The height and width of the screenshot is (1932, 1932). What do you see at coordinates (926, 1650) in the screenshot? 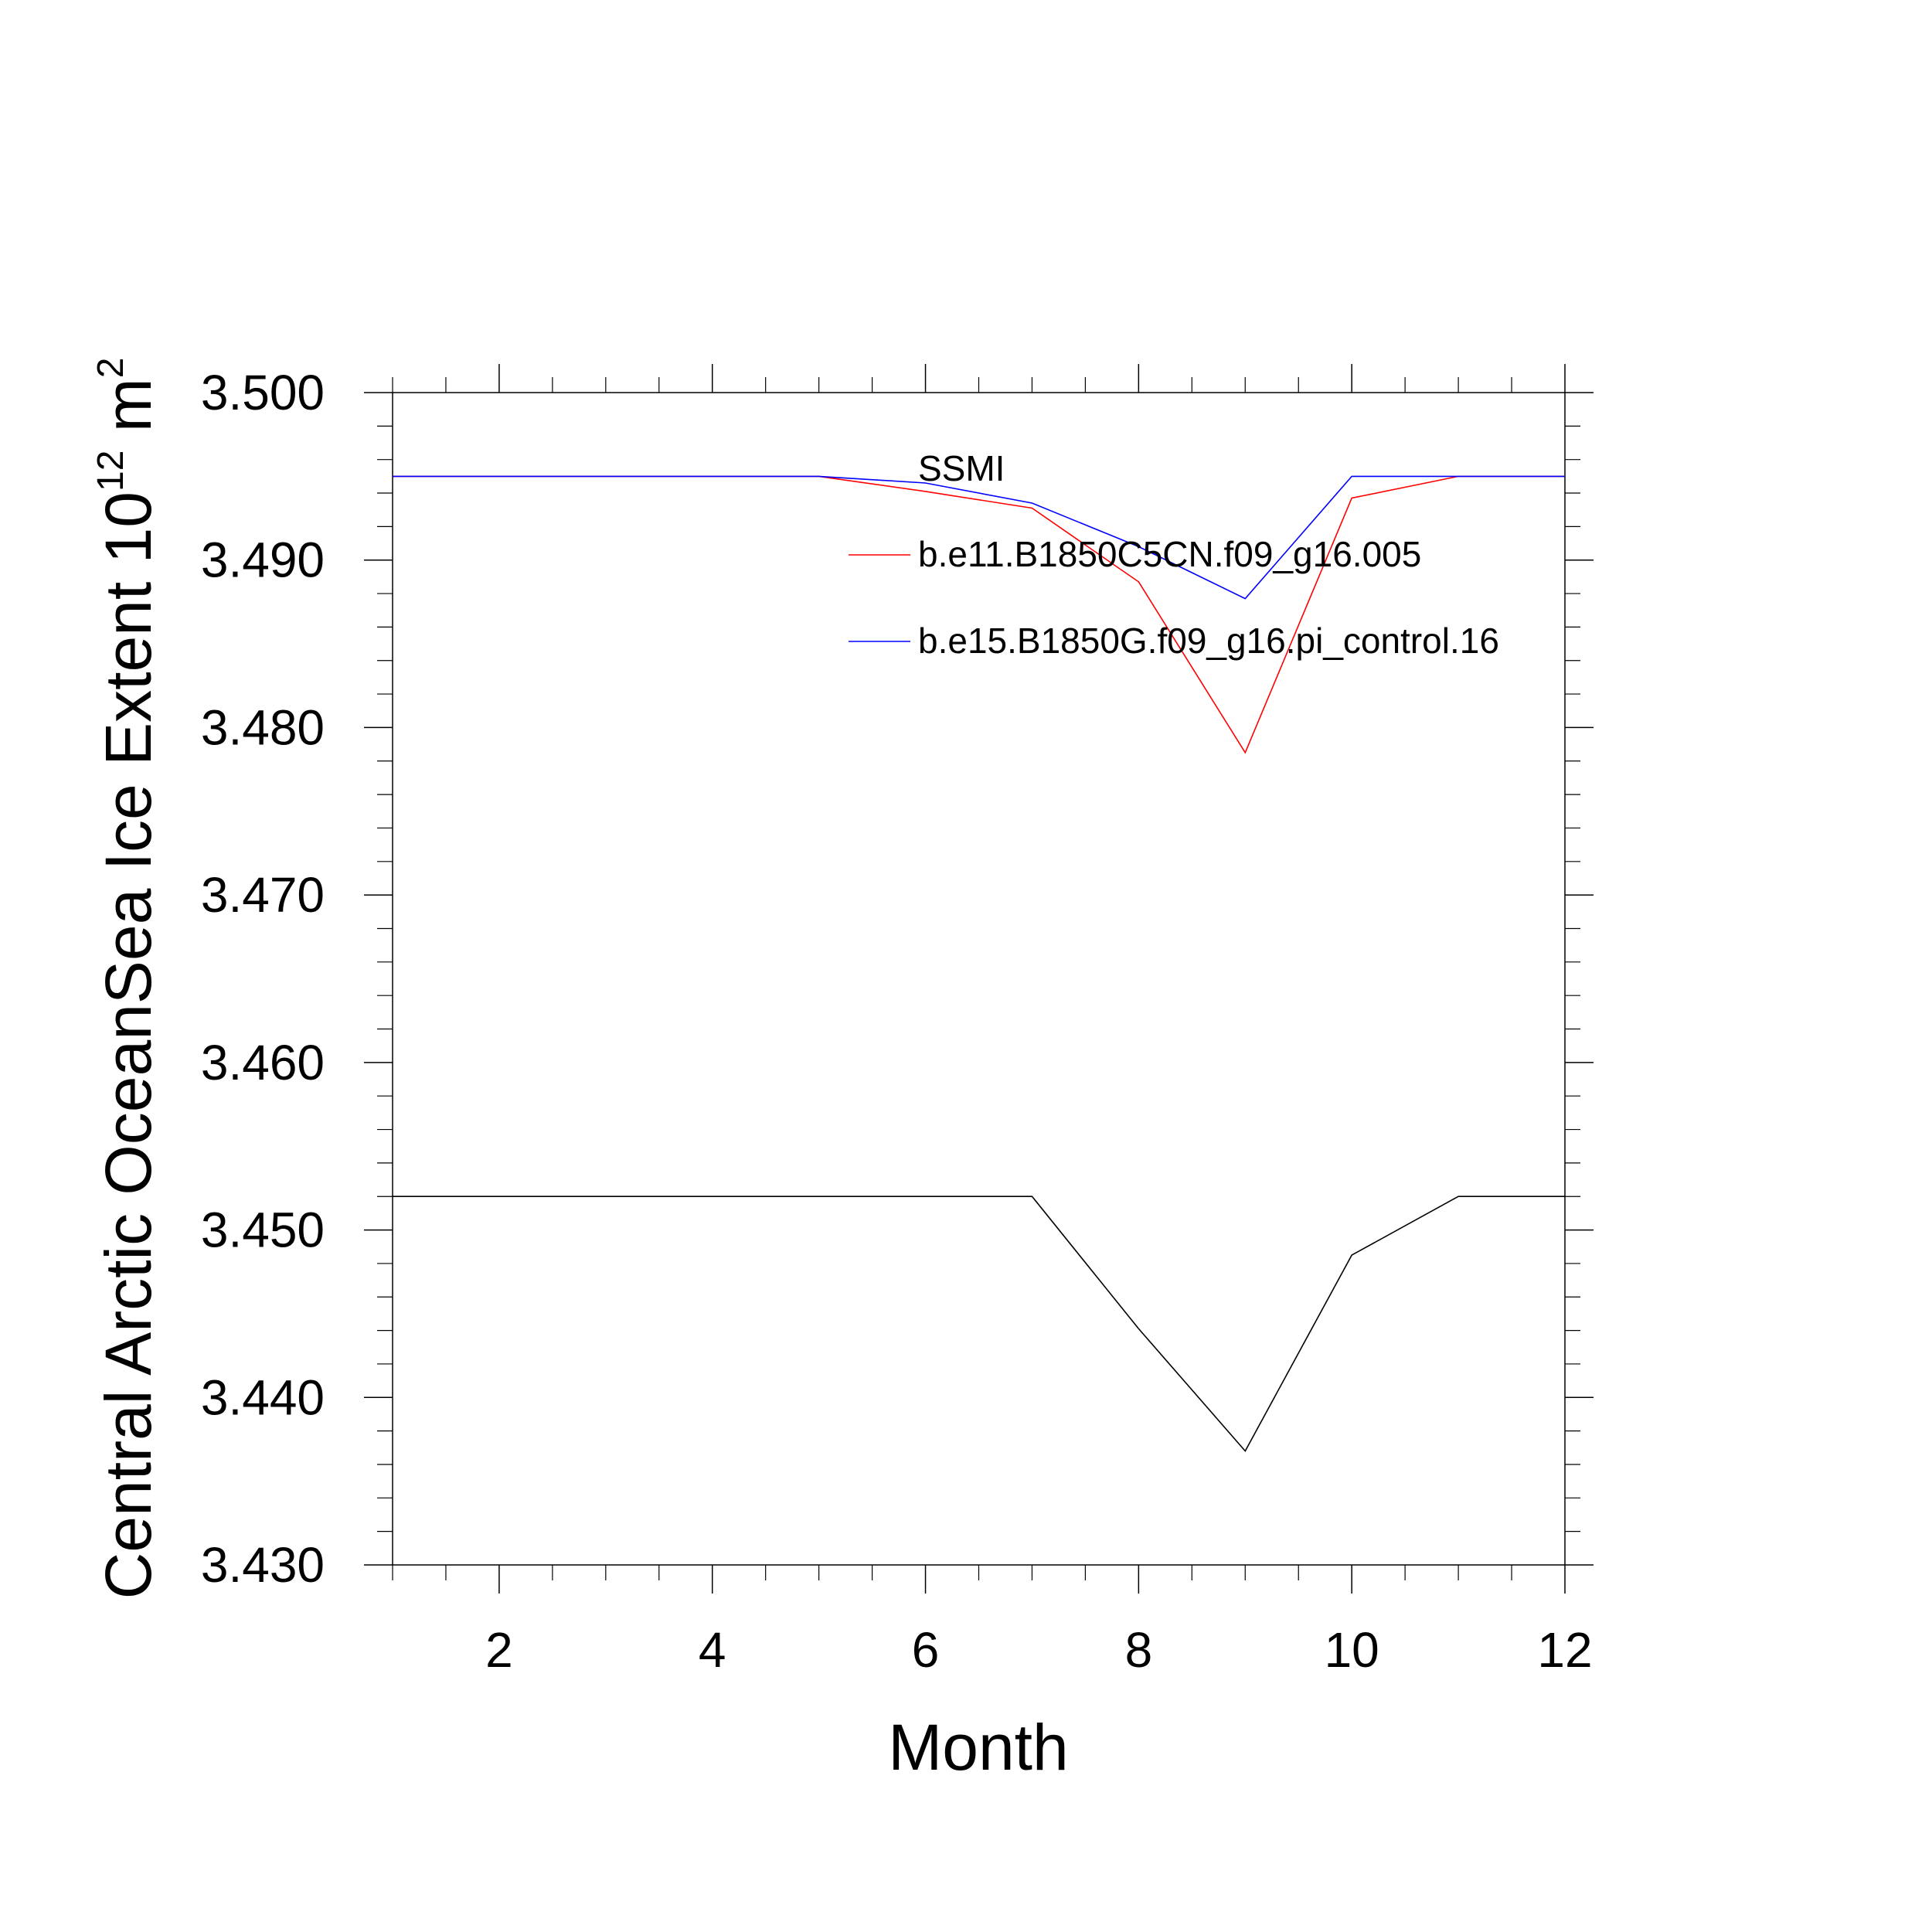
I see `x-tick-label: 6` at bounding box center [926, 1650].